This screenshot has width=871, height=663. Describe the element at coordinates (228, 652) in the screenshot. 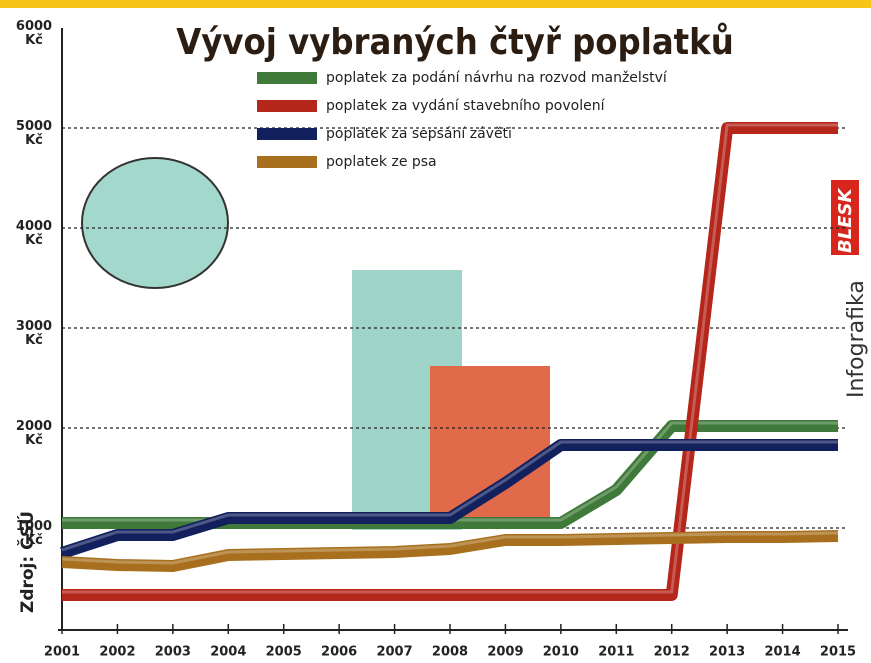

I see `x-tick-label: 2004` at that location.